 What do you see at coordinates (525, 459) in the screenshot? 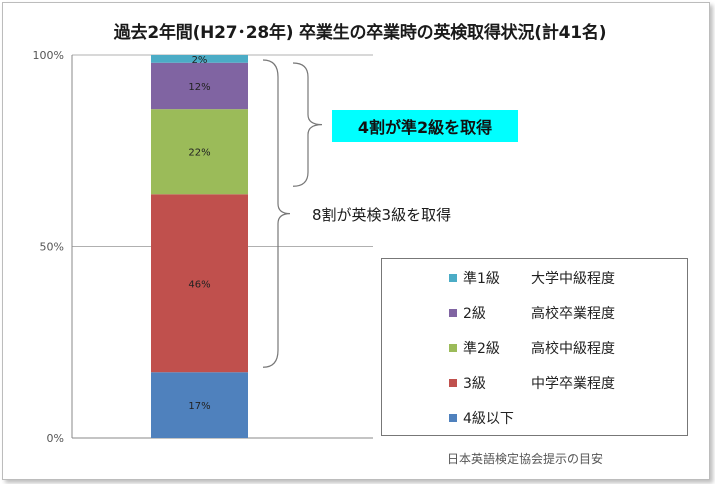
I see `source-note: 日本英語検定協会提示の目安` at bounding box center [525, 459].